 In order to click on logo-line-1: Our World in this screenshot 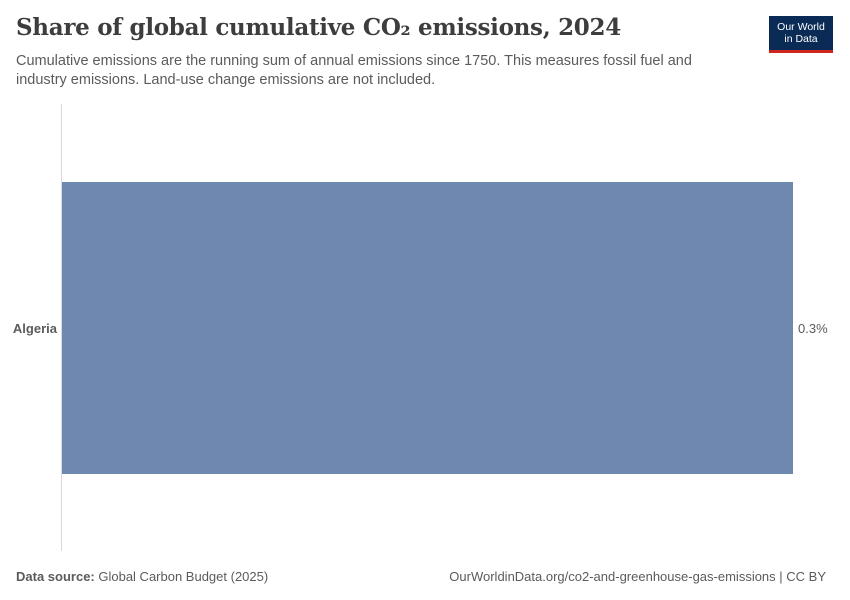, I will do `click(801, 27)`.